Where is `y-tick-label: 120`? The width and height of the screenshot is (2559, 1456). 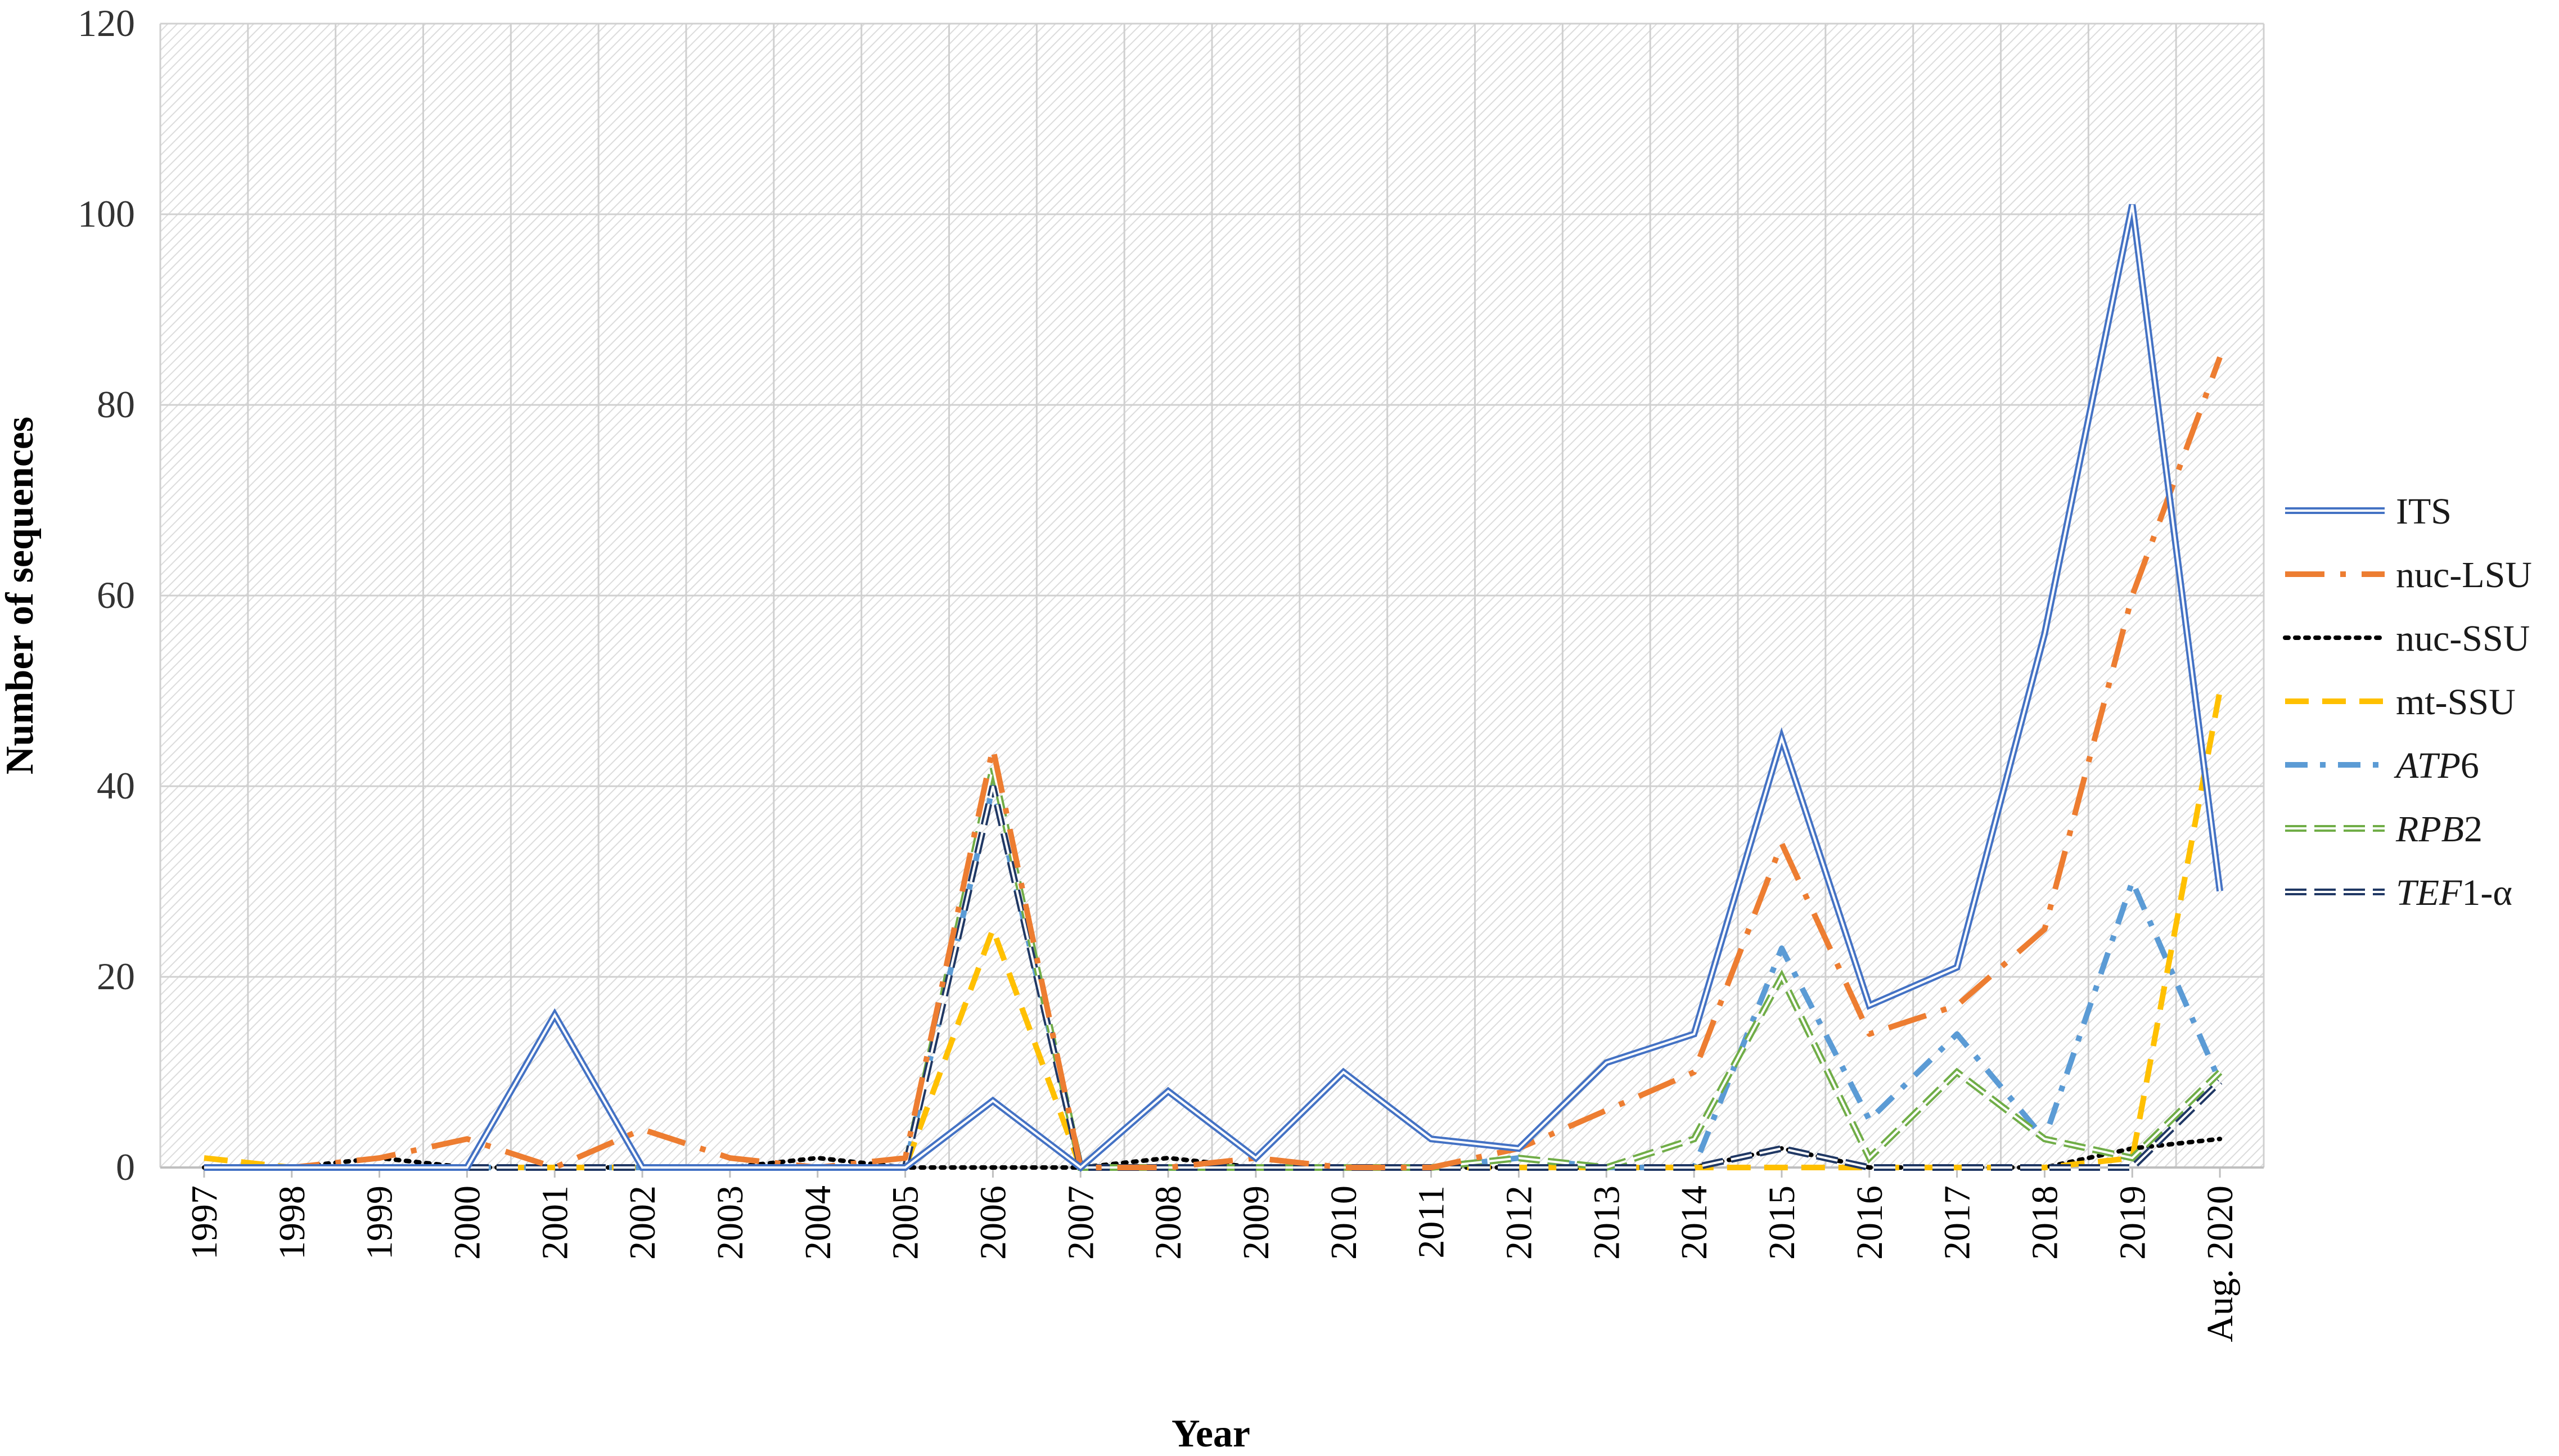 y-tick-label: 120 is located at coordinates (106, 23).